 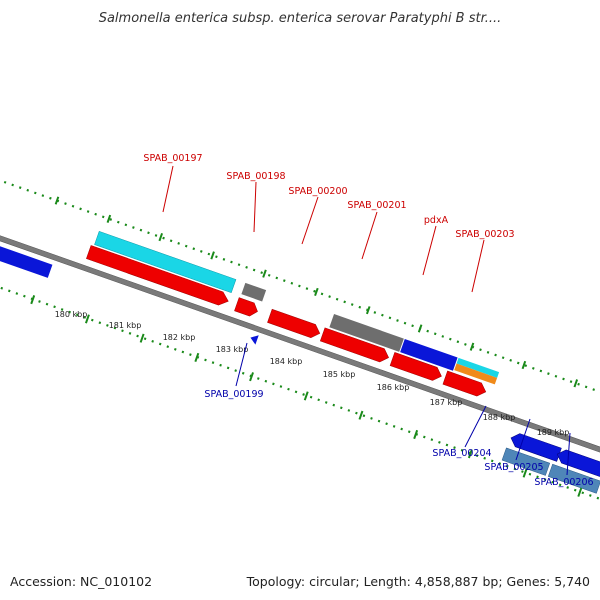 What do you see at coordinates (446, 402) in the screenshot?
I see `tick-label-187: 187 kbp` at bounding box center [446, 402].